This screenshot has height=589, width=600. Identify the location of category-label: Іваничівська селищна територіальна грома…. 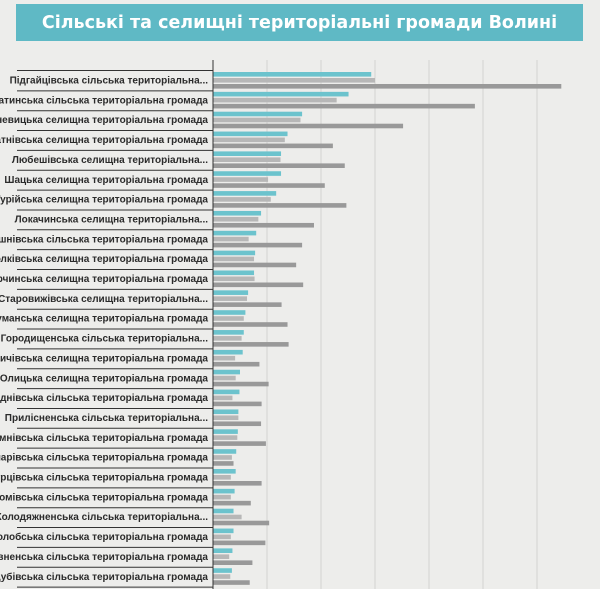
(104, 358).